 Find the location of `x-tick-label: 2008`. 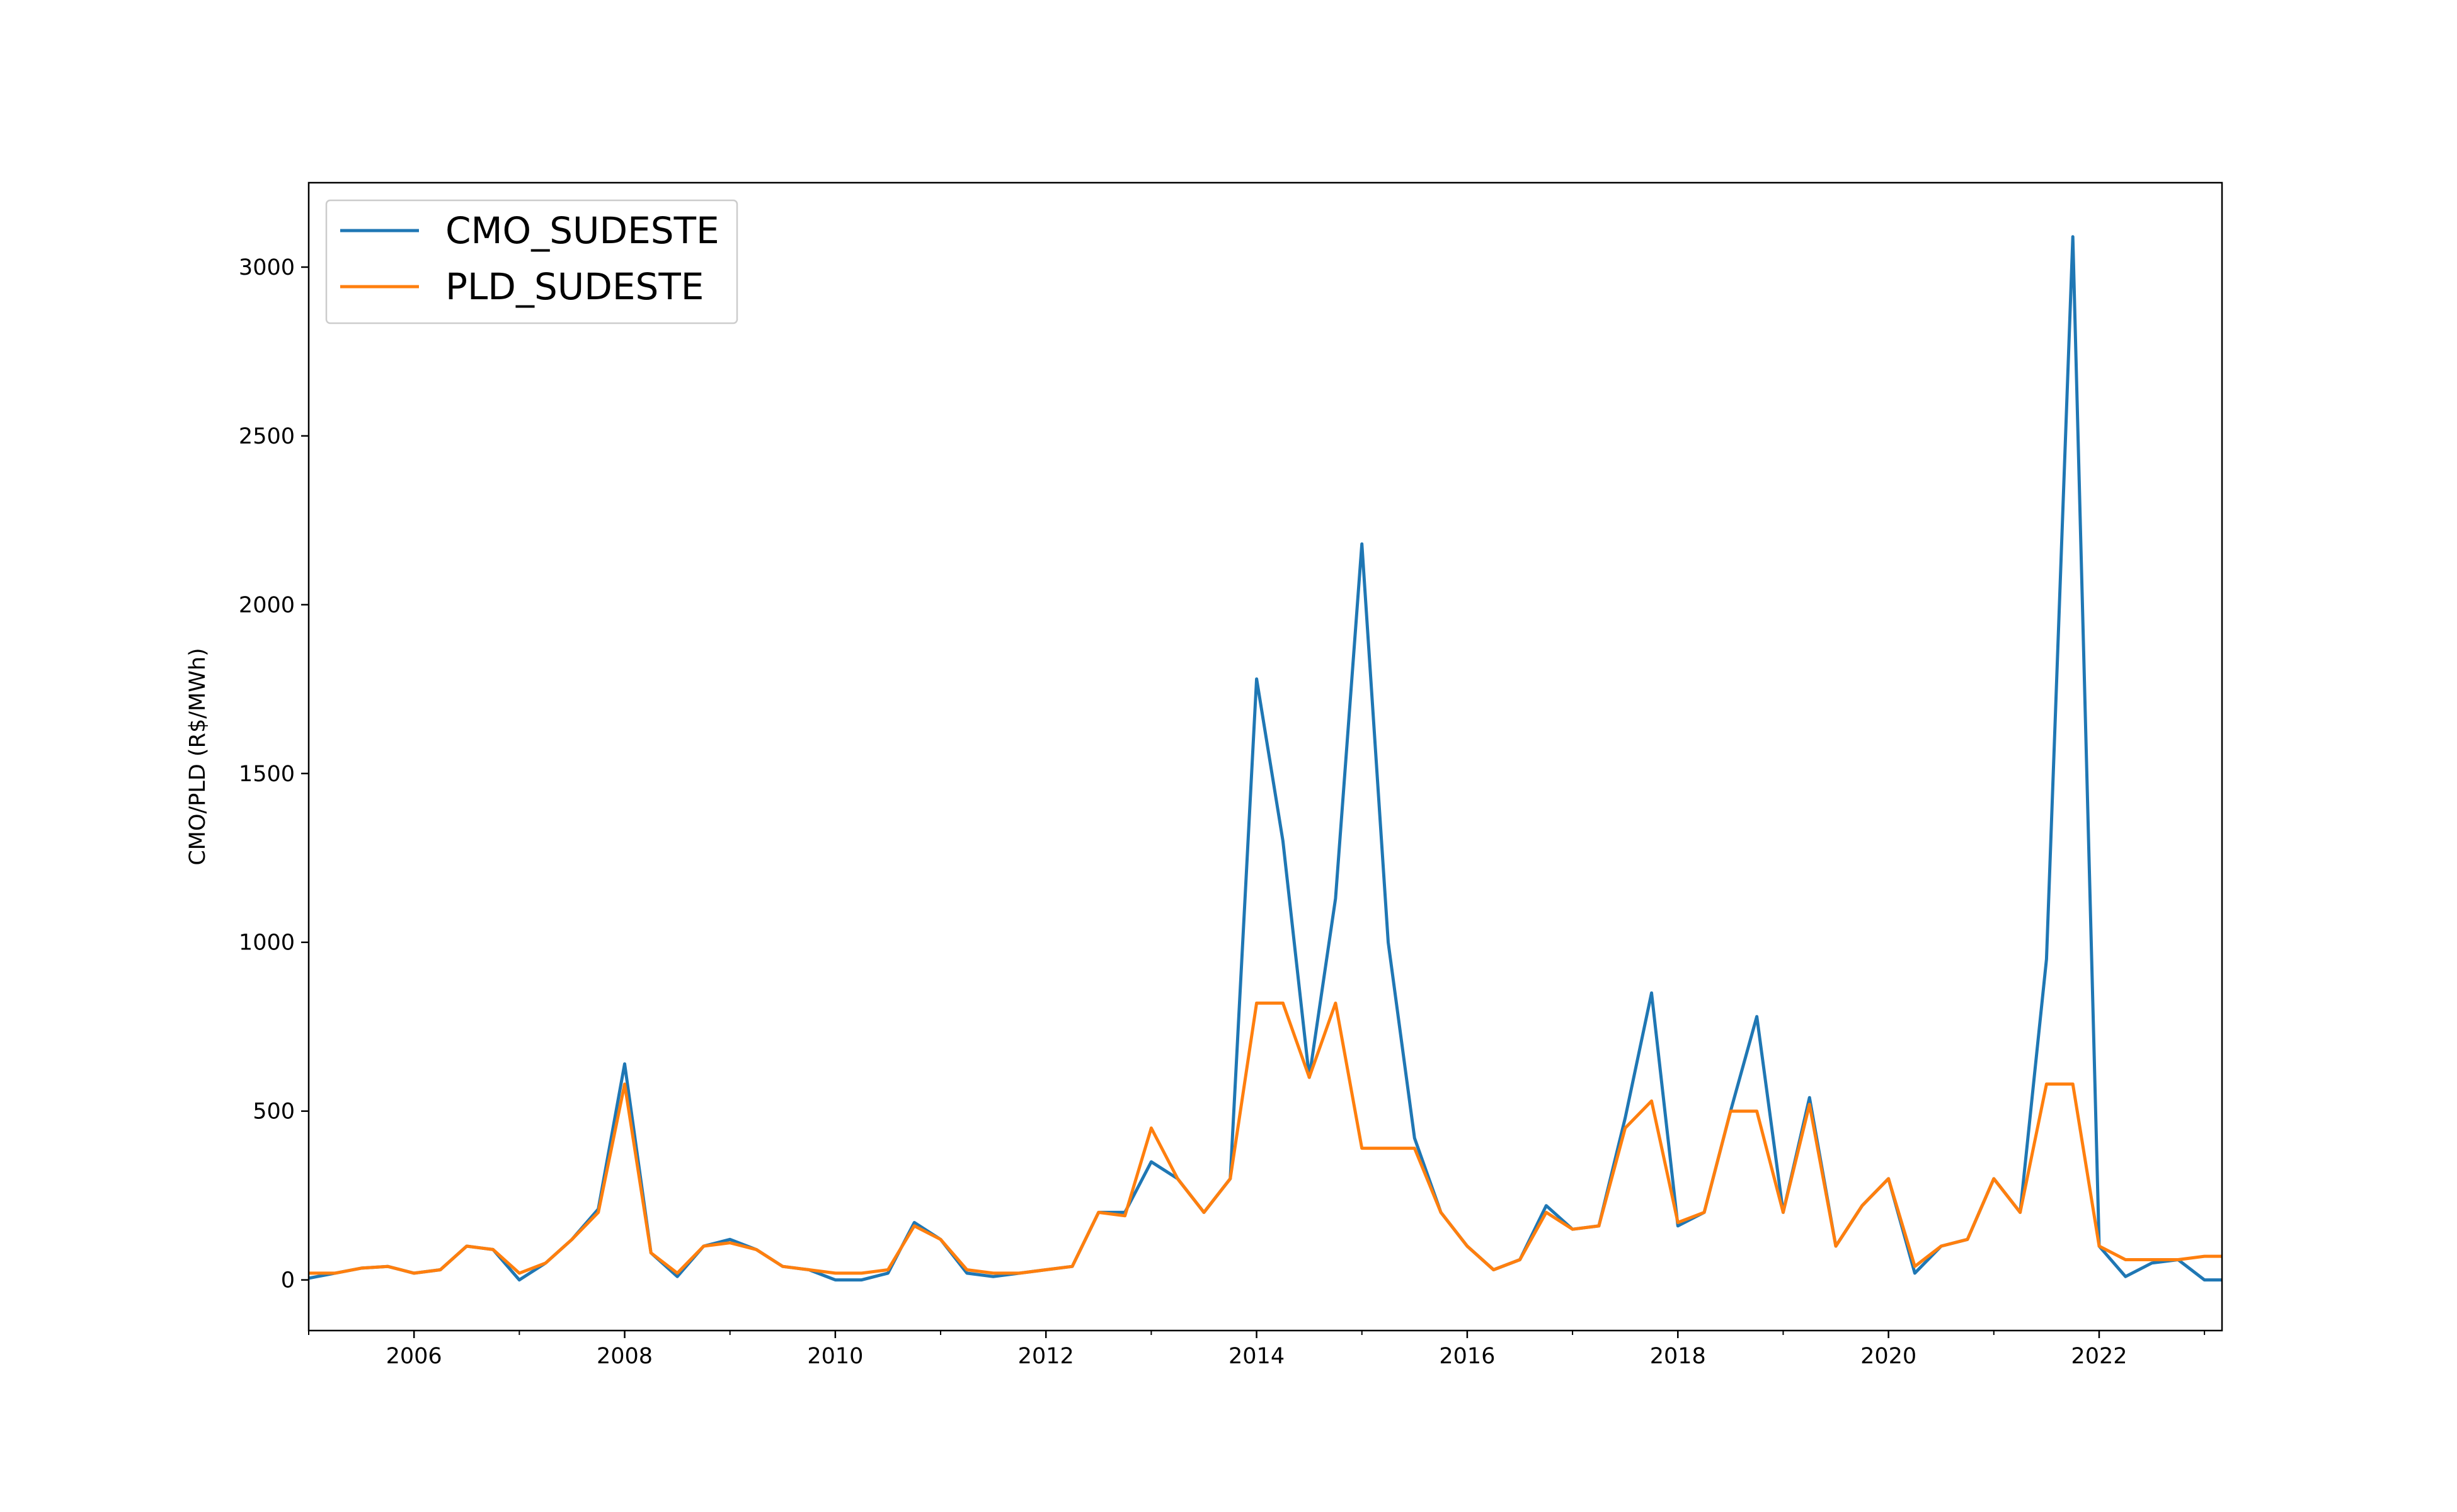

x-tick-label: 2008 is located at coordinates (625, 1356).